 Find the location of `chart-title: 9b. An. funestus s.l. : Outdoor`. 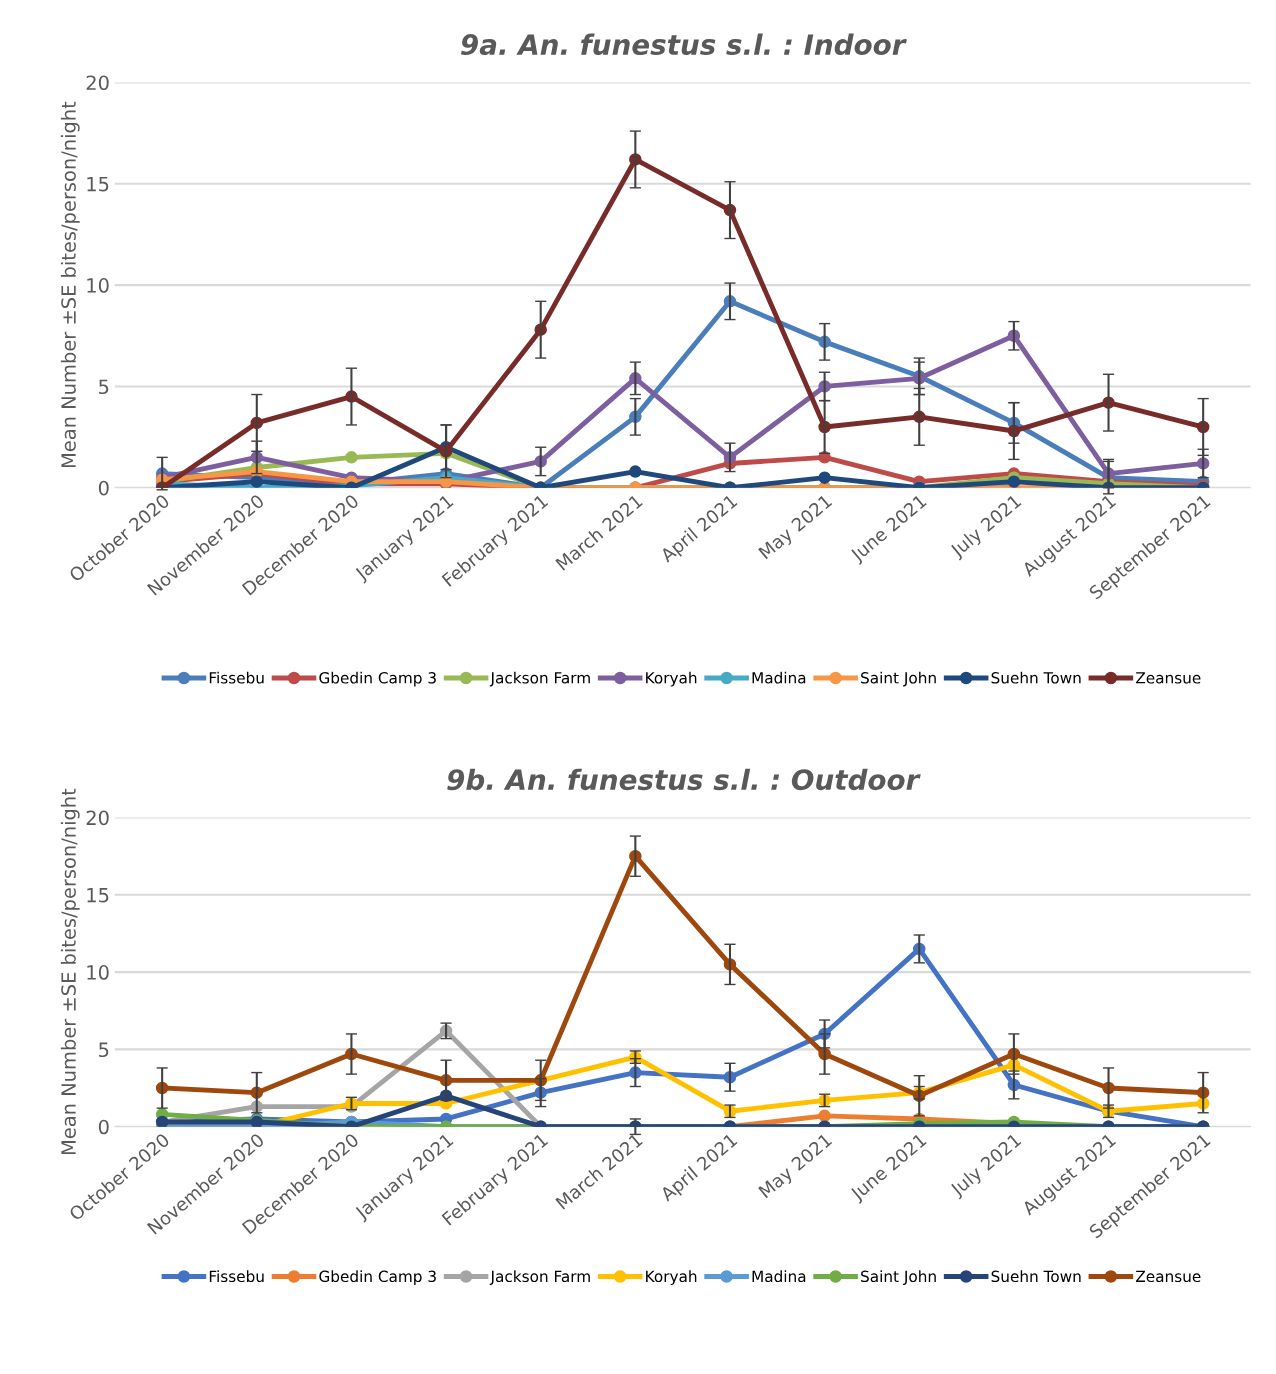

chart-title: 9b. An. funestus s.l. : Outdoor is located at coordinates (684, 779).